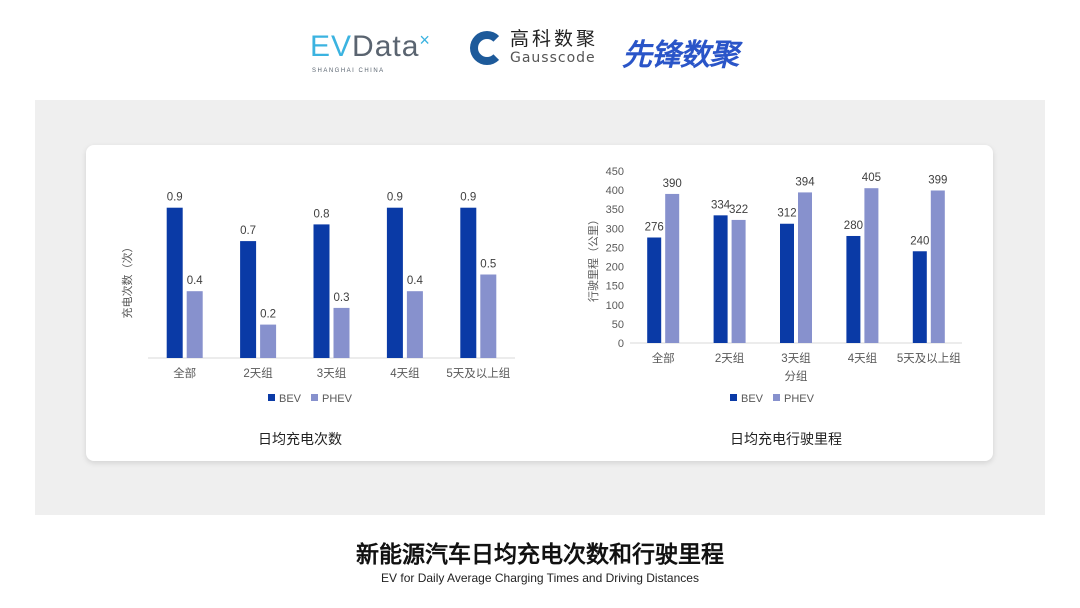 This screenshot has width=1080, height=608. Describe the element at coordinates (919, 241) in the screenshot. I see `data-label: 240` at that location.